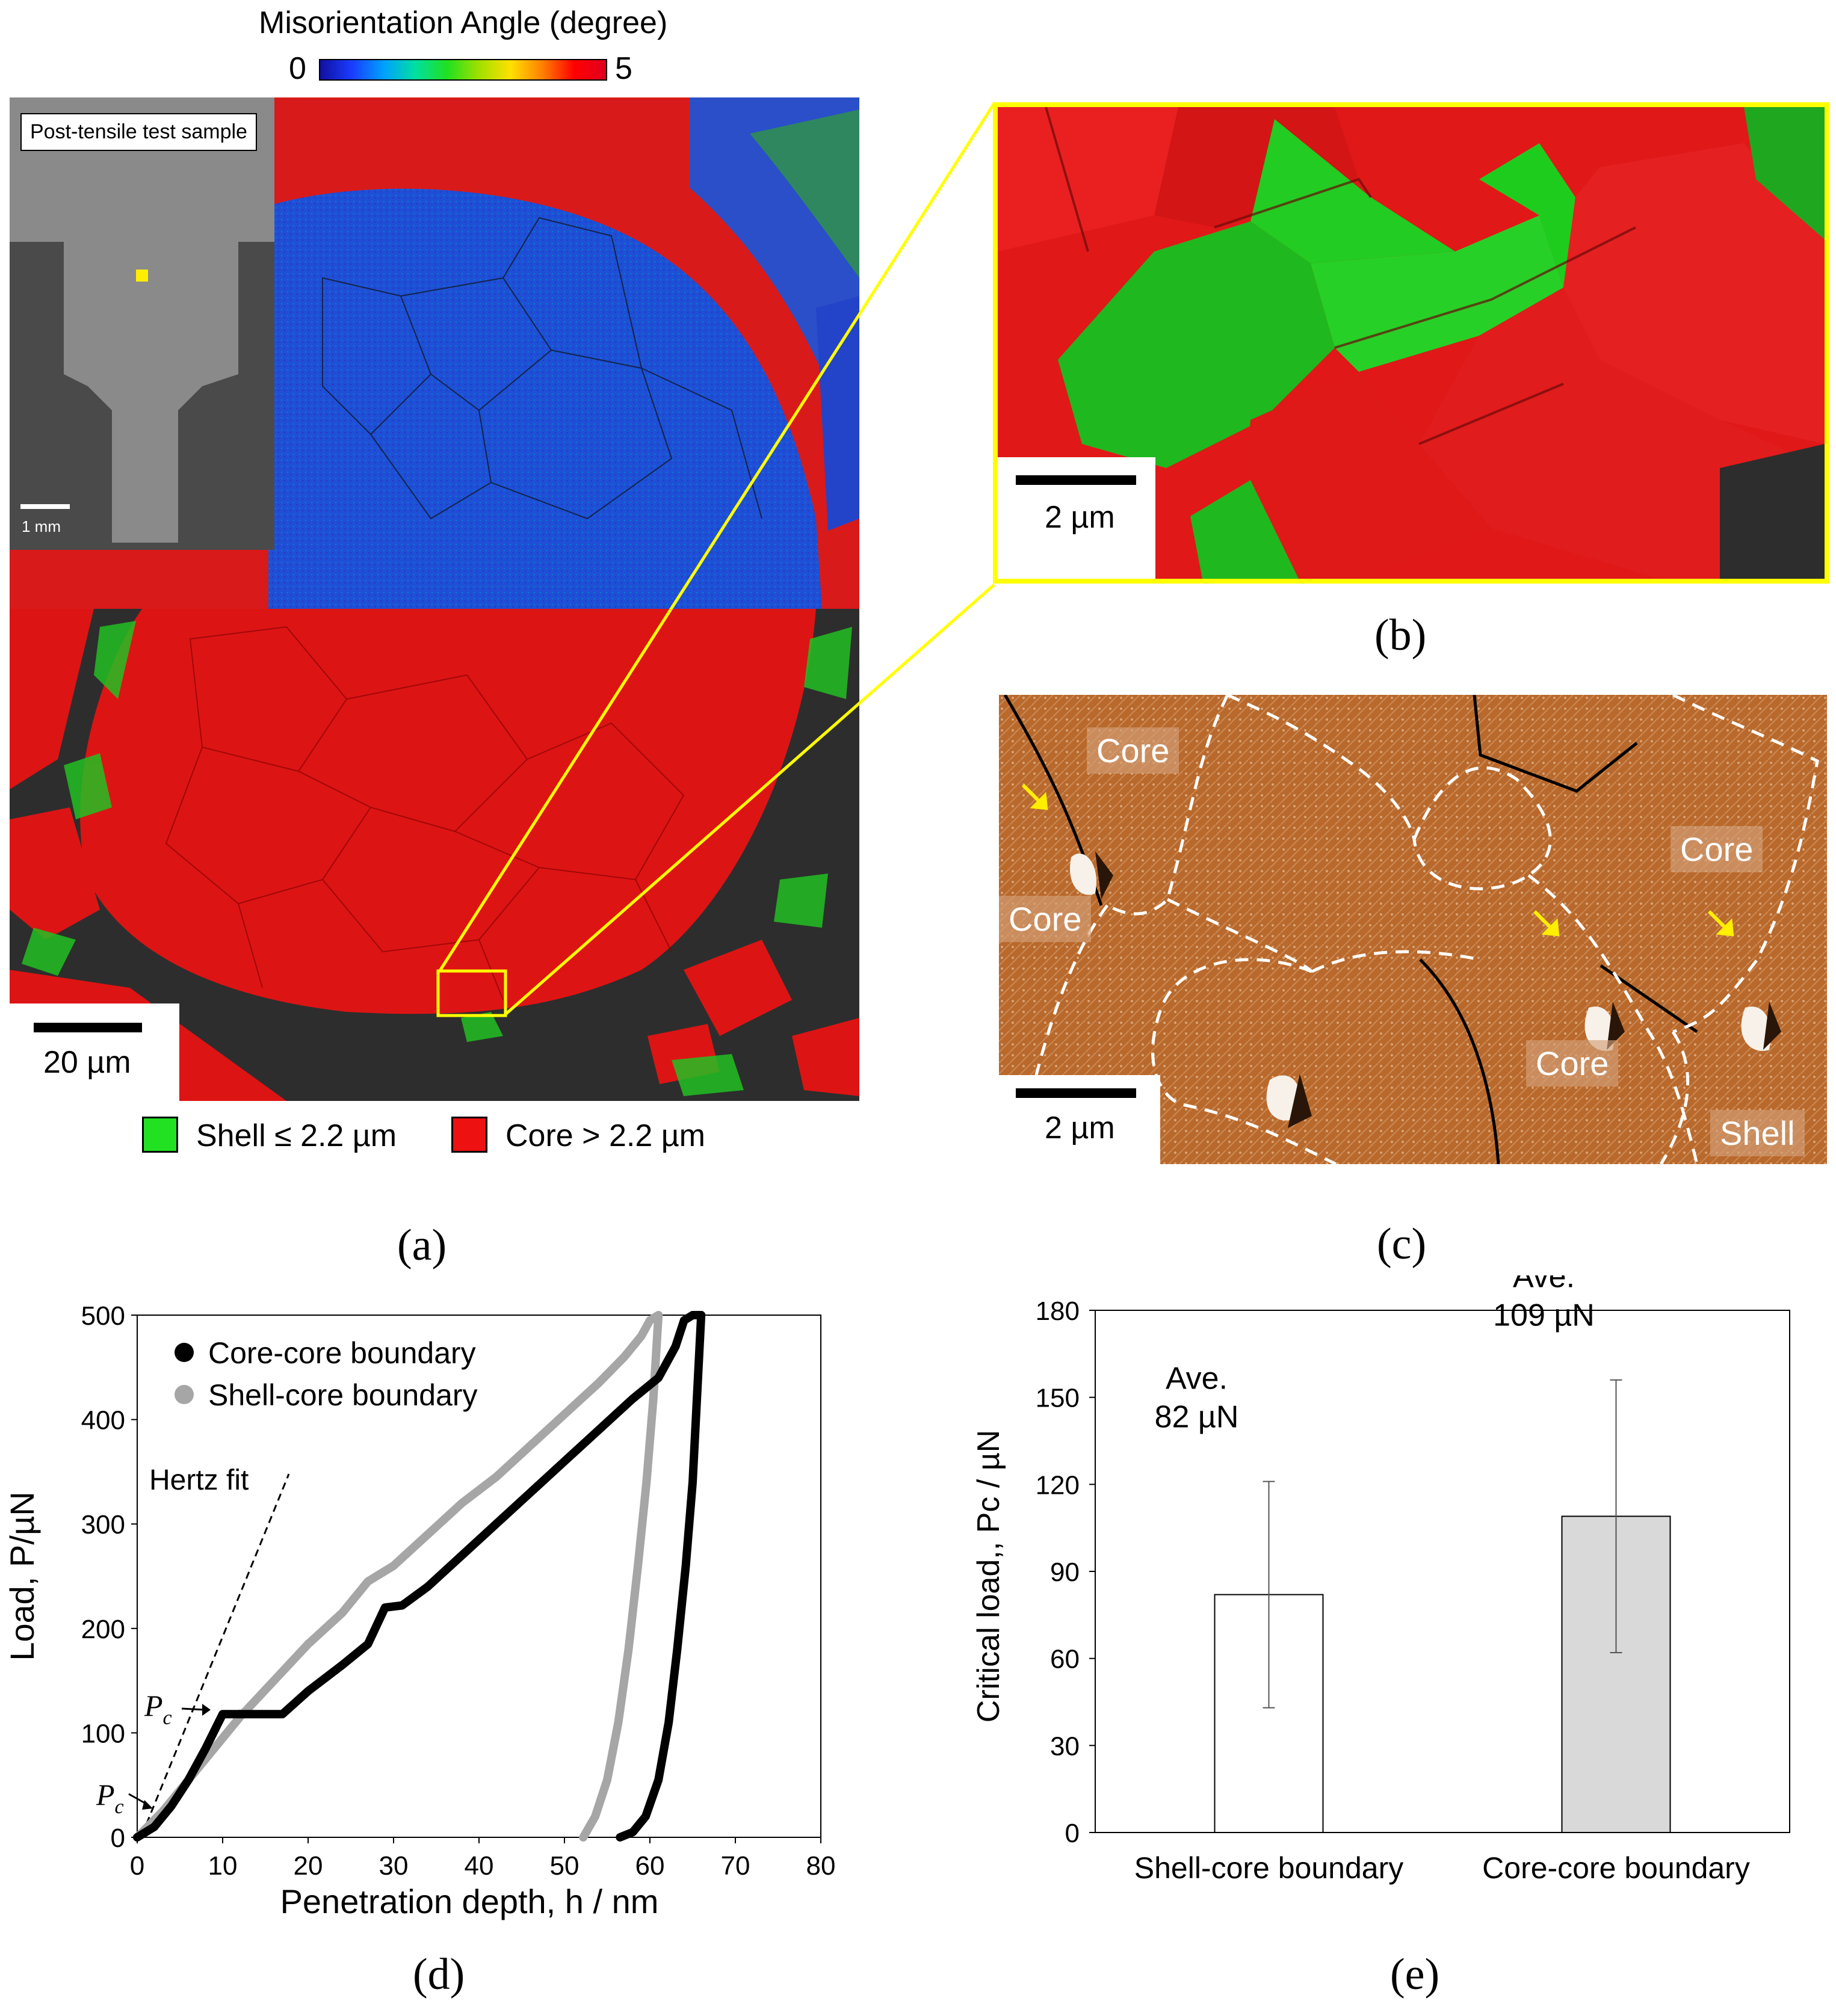 This screenshot has width=1836, height=2016. Describe the element at coordinates (193, 1709) in the screenshot. I see `pc-arrow-upper` at that location.